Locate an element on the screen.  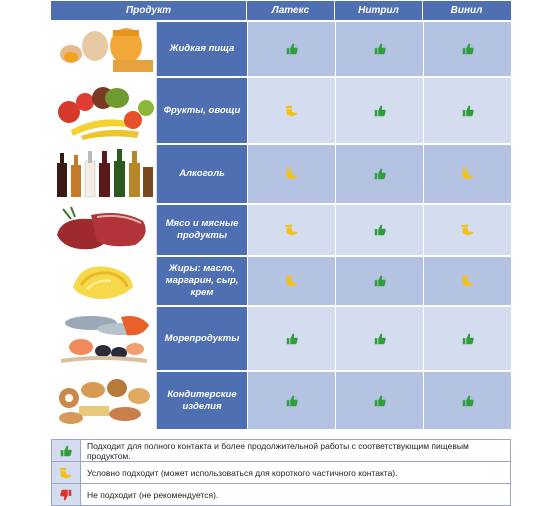
header-vinyl: Винил is located at coordinates (466, 10).